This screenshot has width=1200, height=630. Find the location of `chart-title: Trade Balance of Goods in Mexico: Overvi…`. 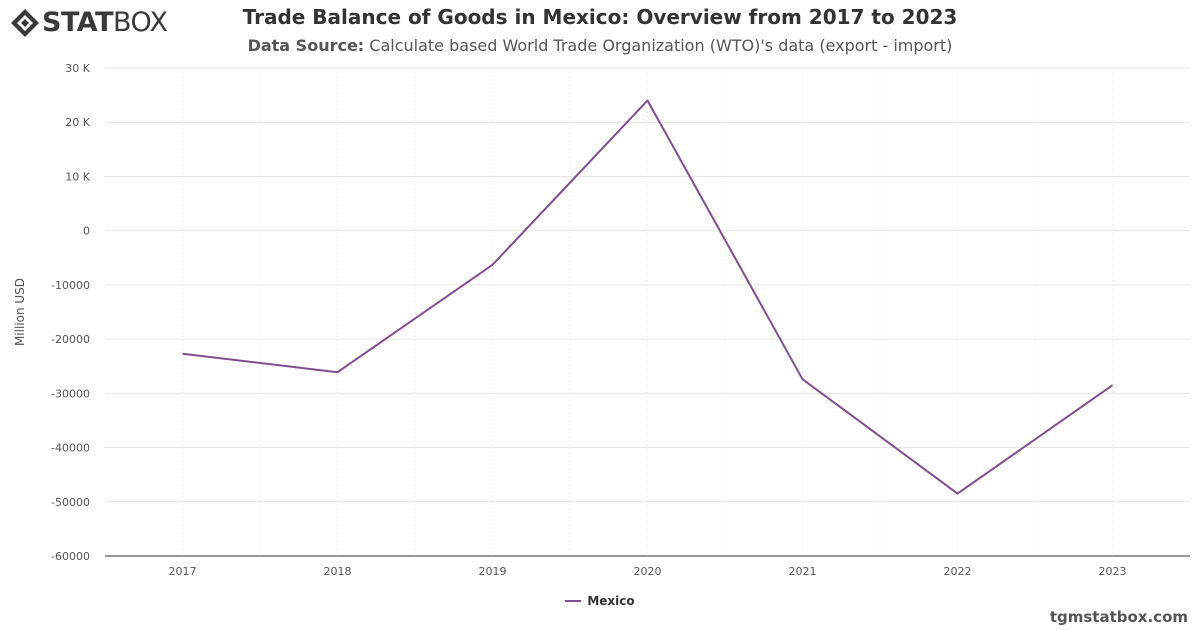

chart-title: Trade Balance of Goods in Mexico: Overvi… is located at coordinates (600, 17).